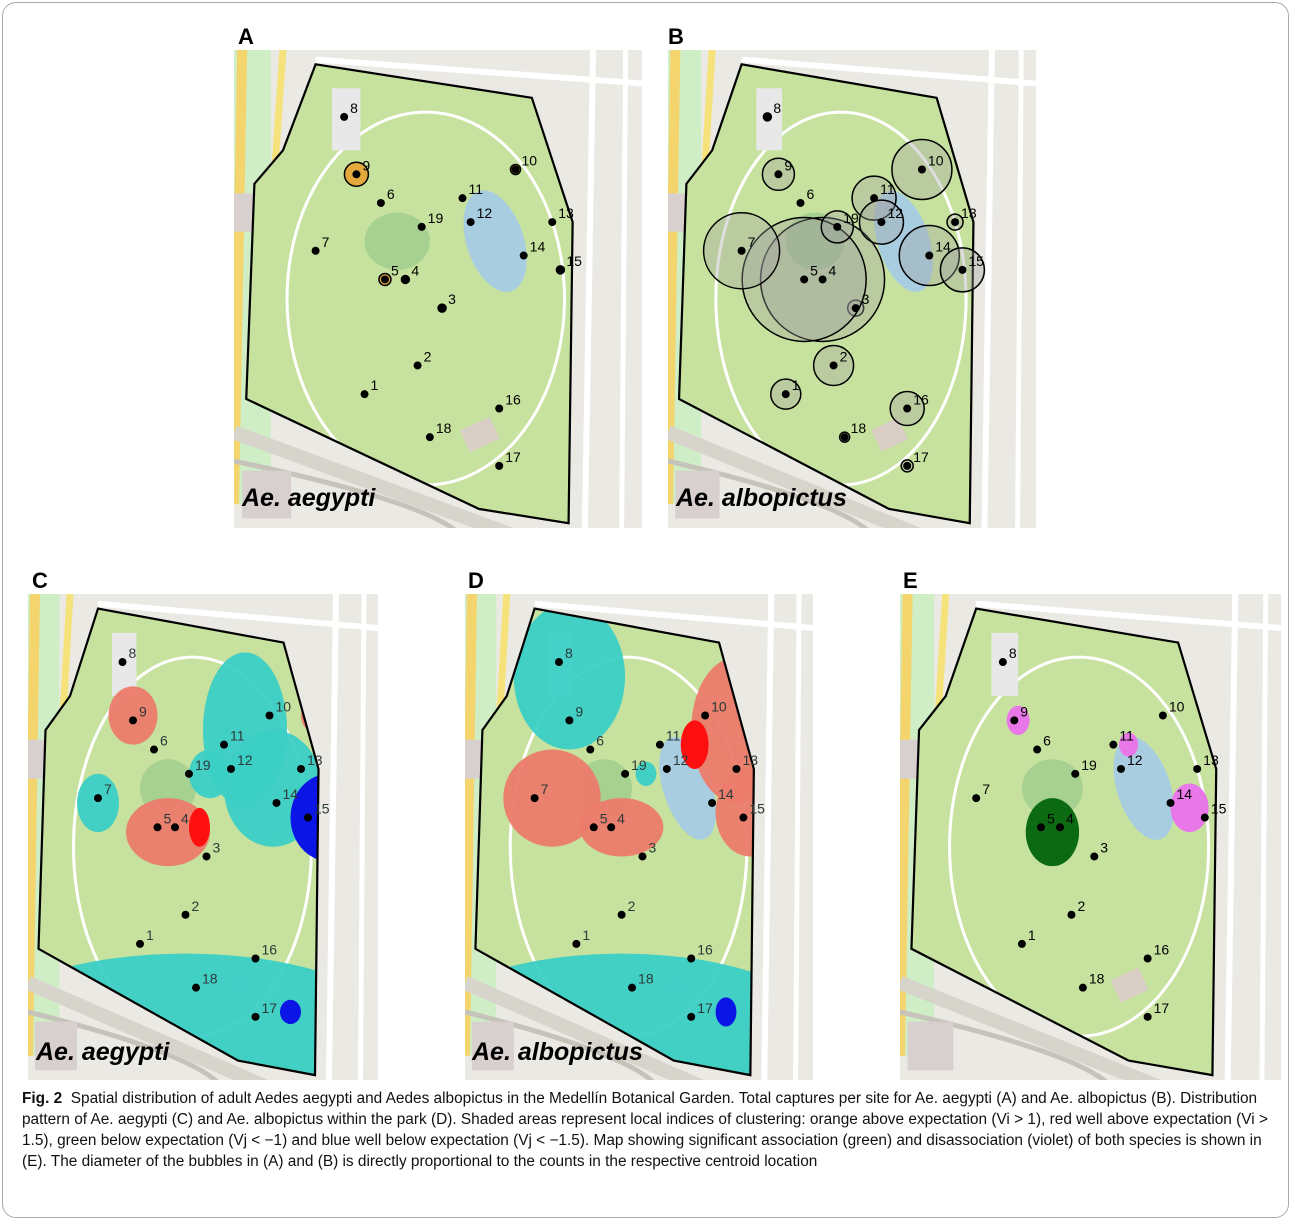 Image resolution: width=1293 pixels, height=1221 pixels. What do you see at coordinates (752, 242) in the screenshot?
I see `site-label: 7` at bounding box center [752, 242].